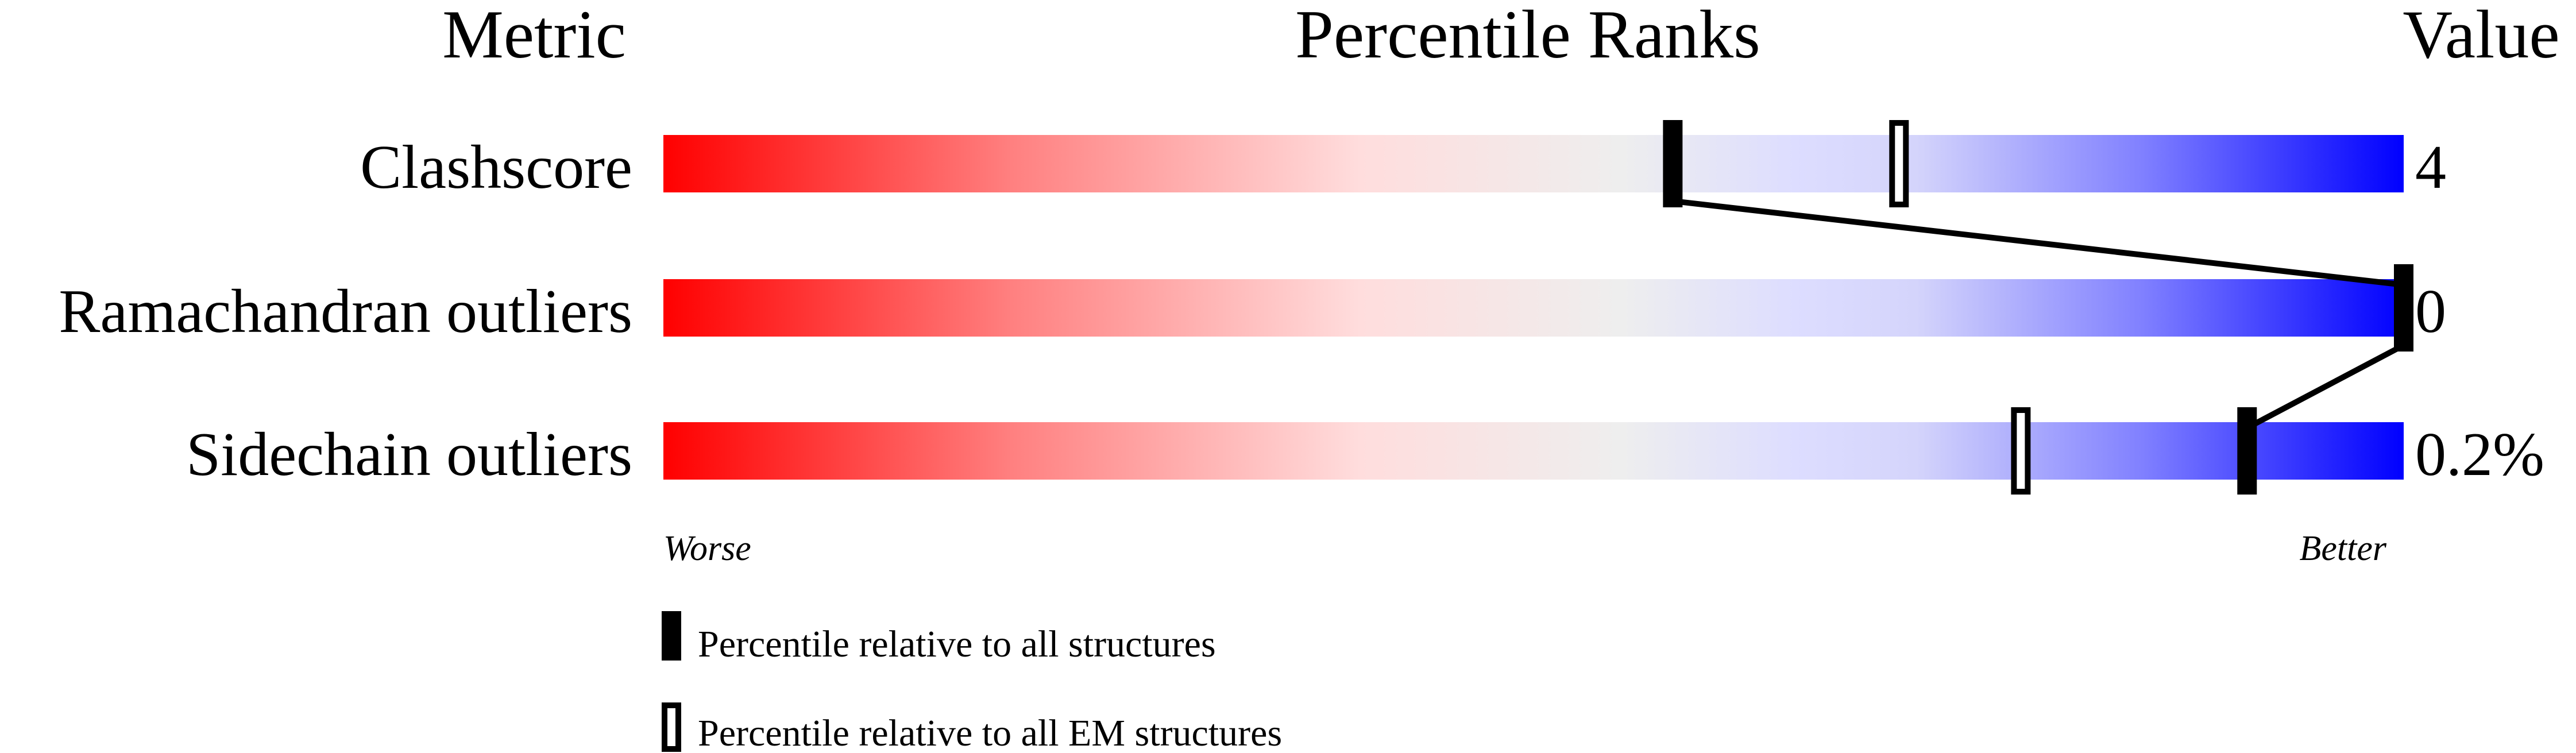  Describe the element at coordinates (1527, 36) in the screenshot. I see `header-percentile-ranks: Percentile Ranks` at that location.